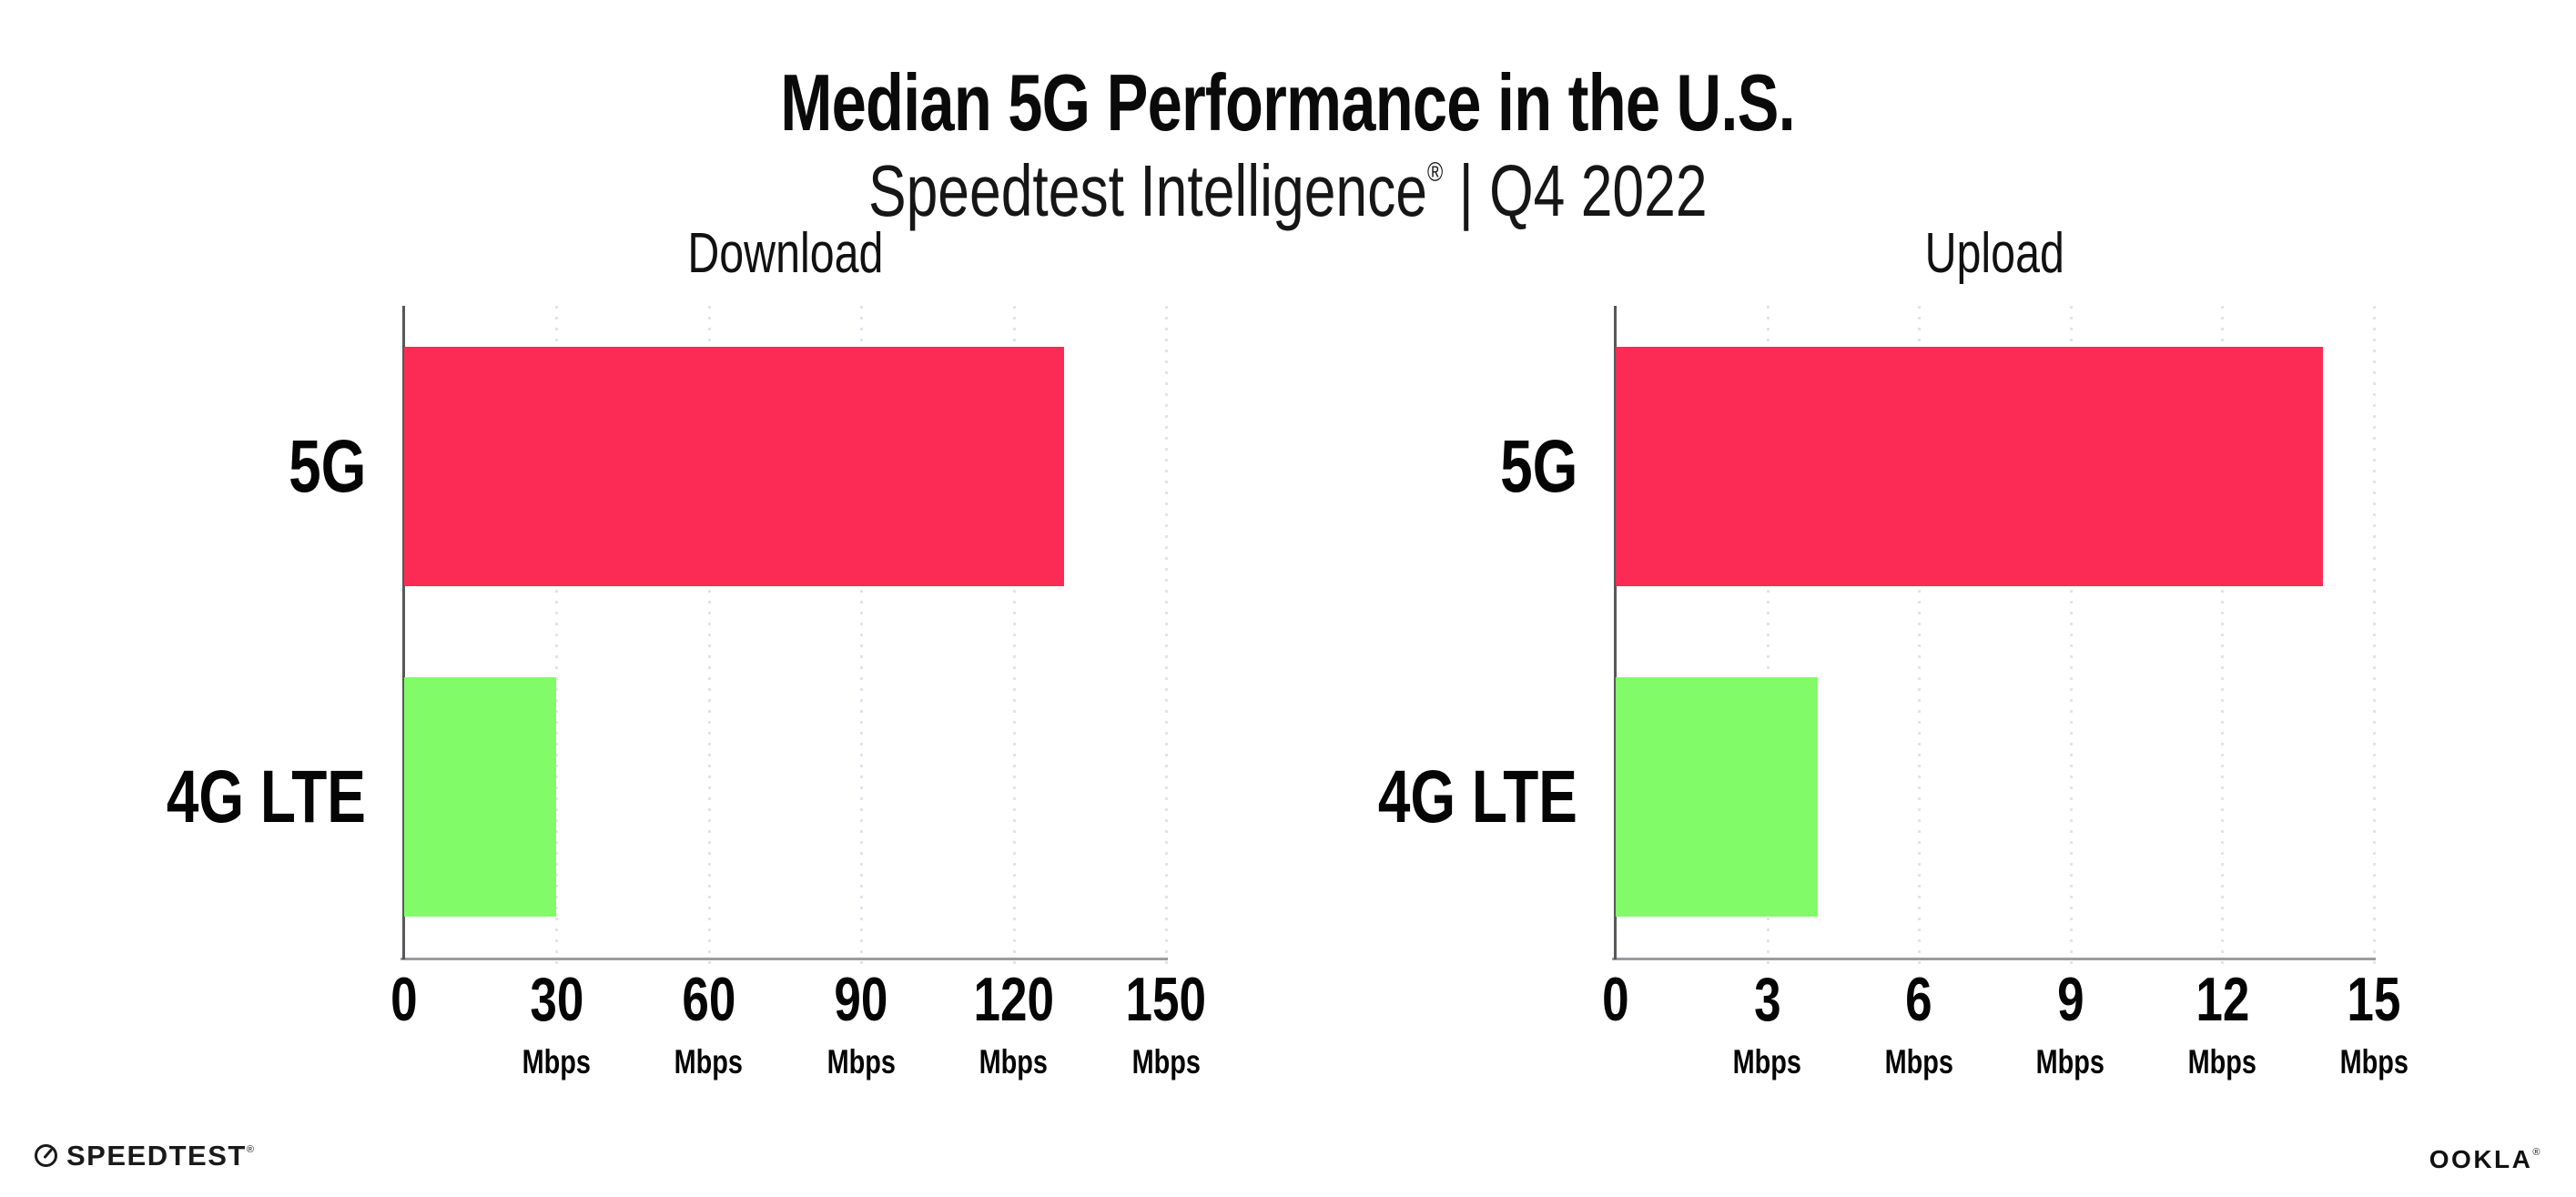 The width and height of the screenshot is (2576, 1197). What do you see at coordinates (1148, 191) in the screenshot?
I see `subtitle-brand: Speedtest Intelligence` at bounding box center [1148, 191].